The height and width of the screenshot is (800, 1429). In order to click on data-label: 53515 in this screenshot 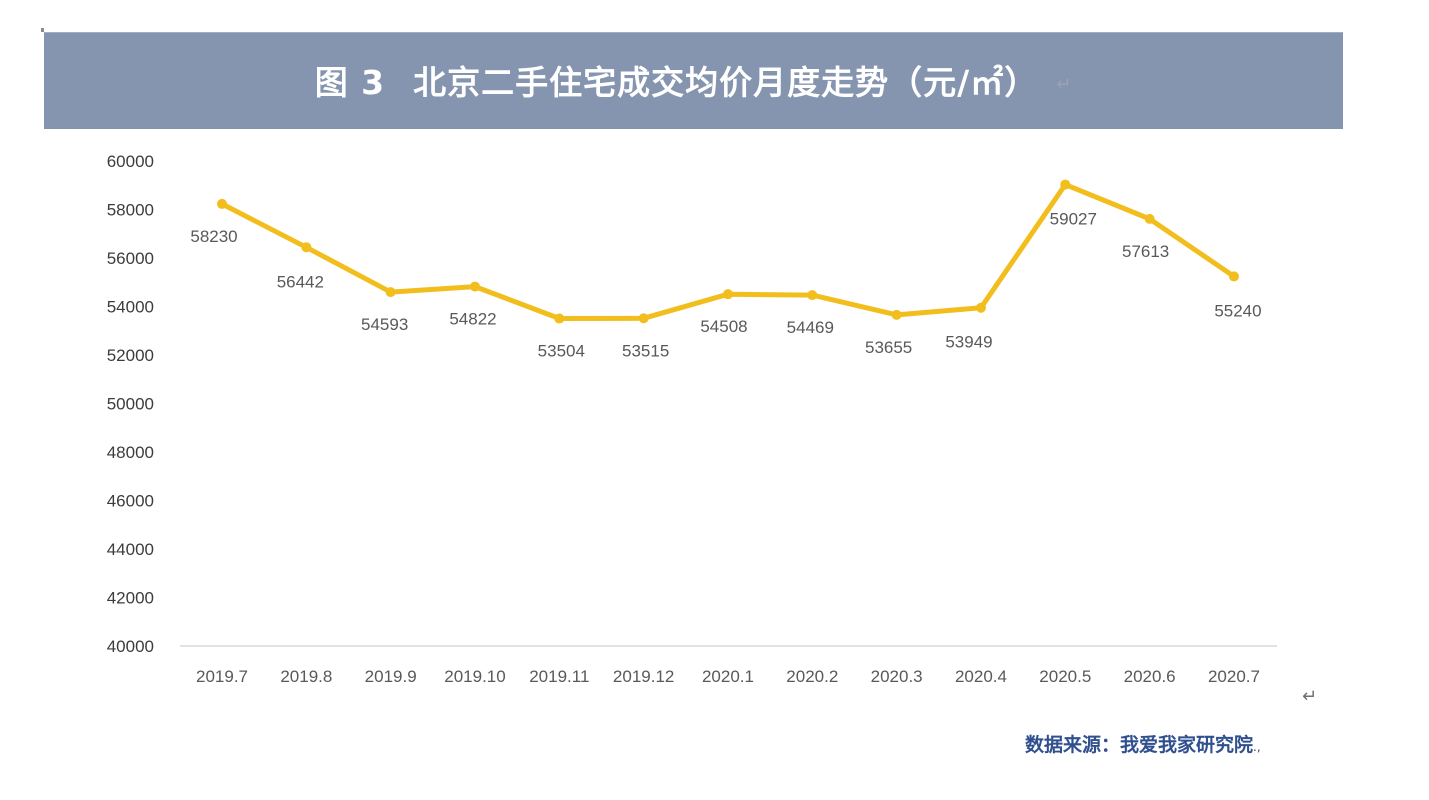, I will do `click(645, 350)`.